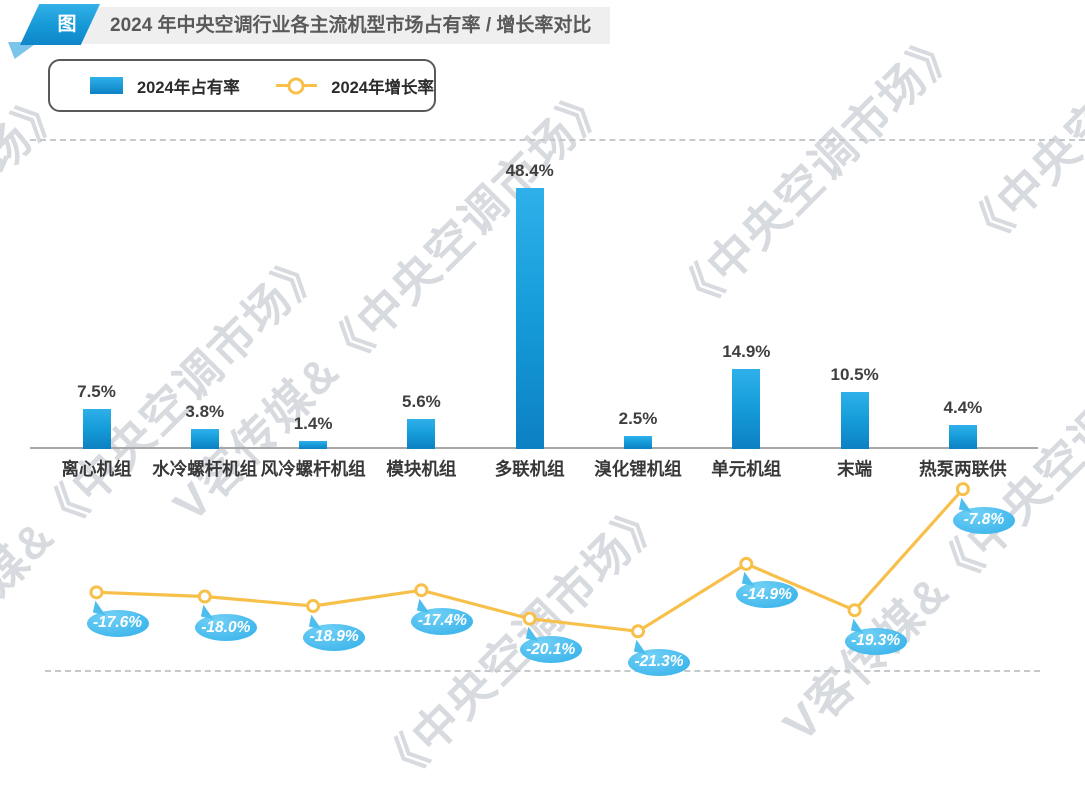 The width and height of the screenshot is (1085, 799). Describe the element at coordinates (334, 636) in the screenshot. I see `growth-value-label: -18.9%` at that location.